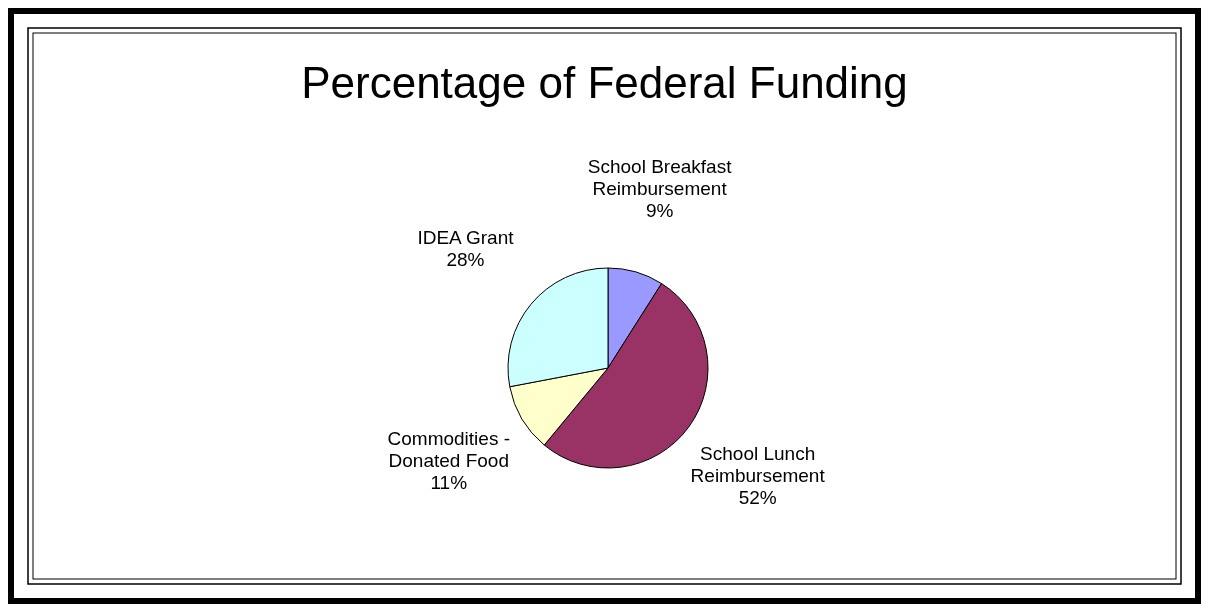 This screenshot has height=612, width=1209. What do you see at coordinates (449, 483) in the screenshot?
I see `data-label: 11%` at bounding box center [449, 483].